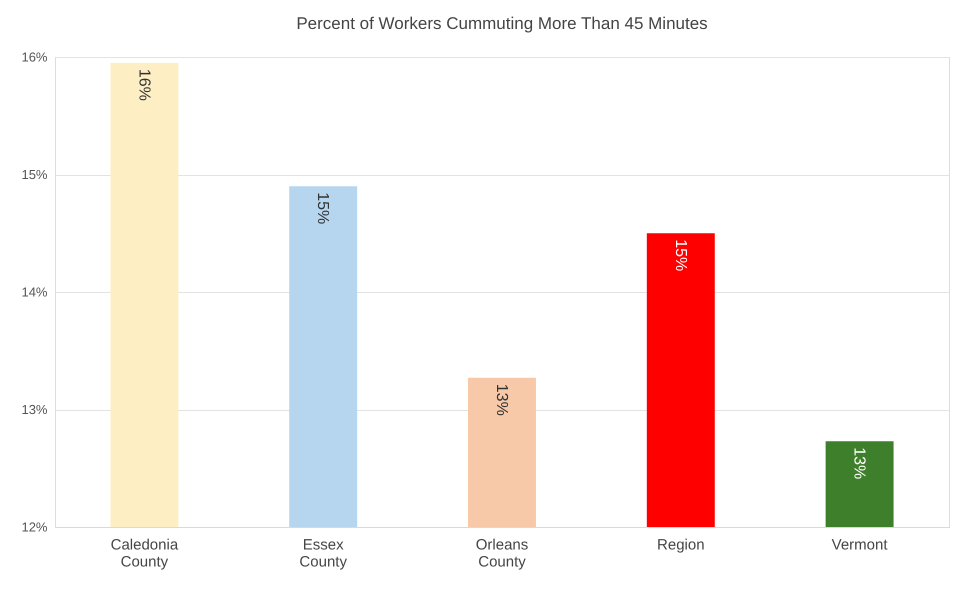 The width and height of the screenshot is (969, 589). I want to click on x-tick-label: Essex County, so click(323, 553).